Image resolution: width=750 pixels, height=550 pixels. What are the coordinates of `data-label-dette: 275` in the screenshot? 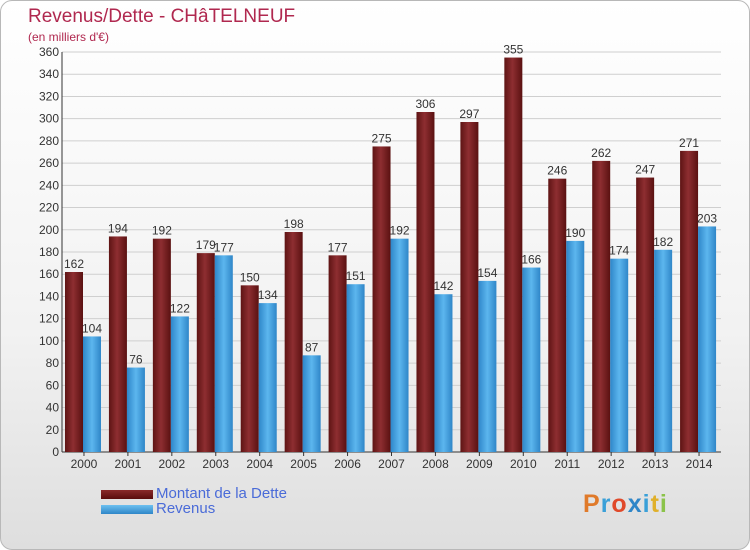 It's located at (382, 138).